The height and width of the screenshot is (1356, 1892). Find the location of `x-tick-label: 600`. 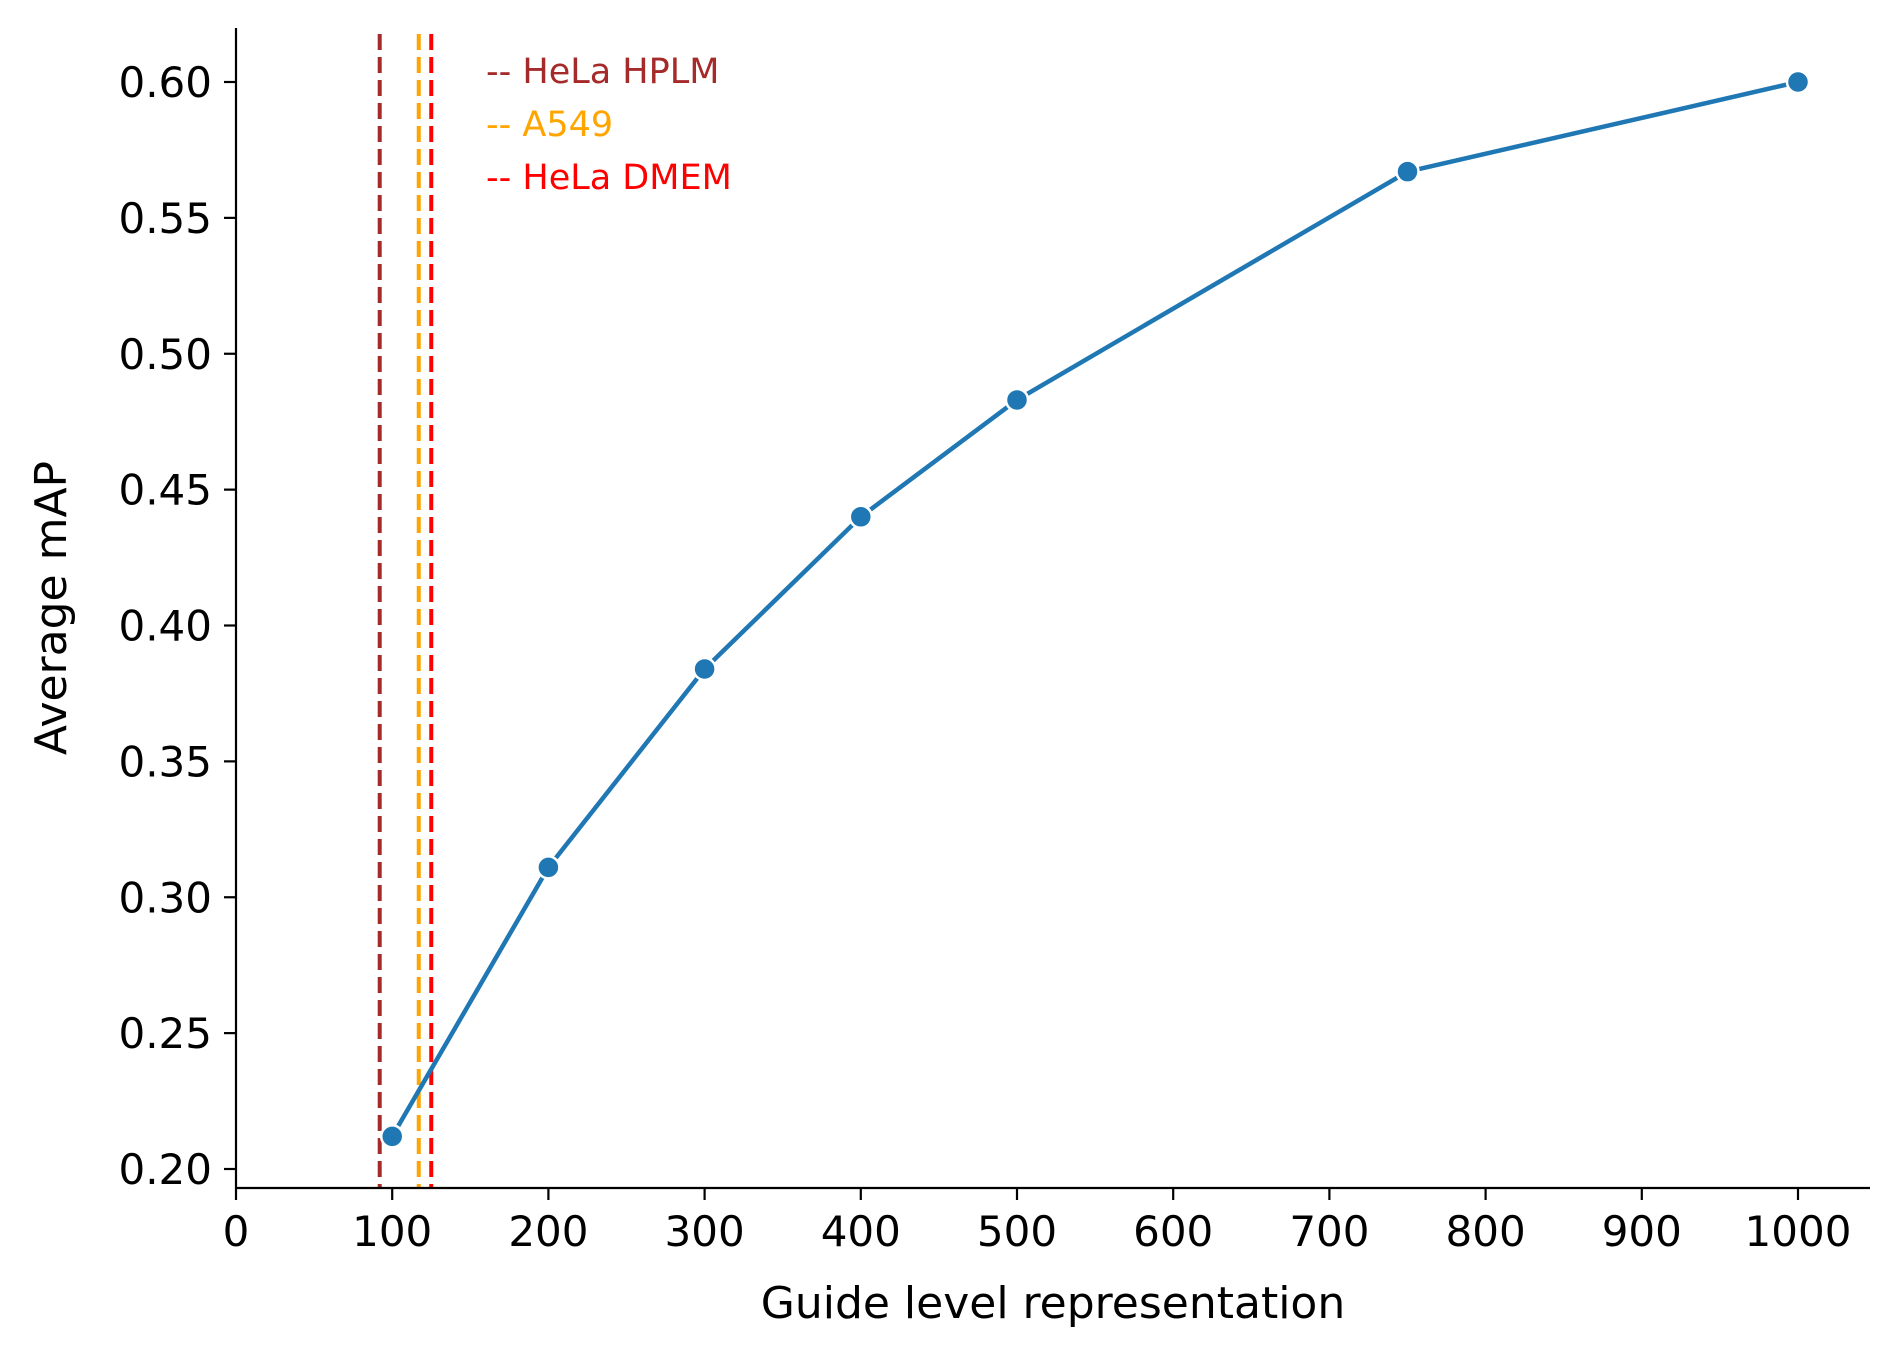

x-tick-label: 600 is located at coordinates (1173, 1231).